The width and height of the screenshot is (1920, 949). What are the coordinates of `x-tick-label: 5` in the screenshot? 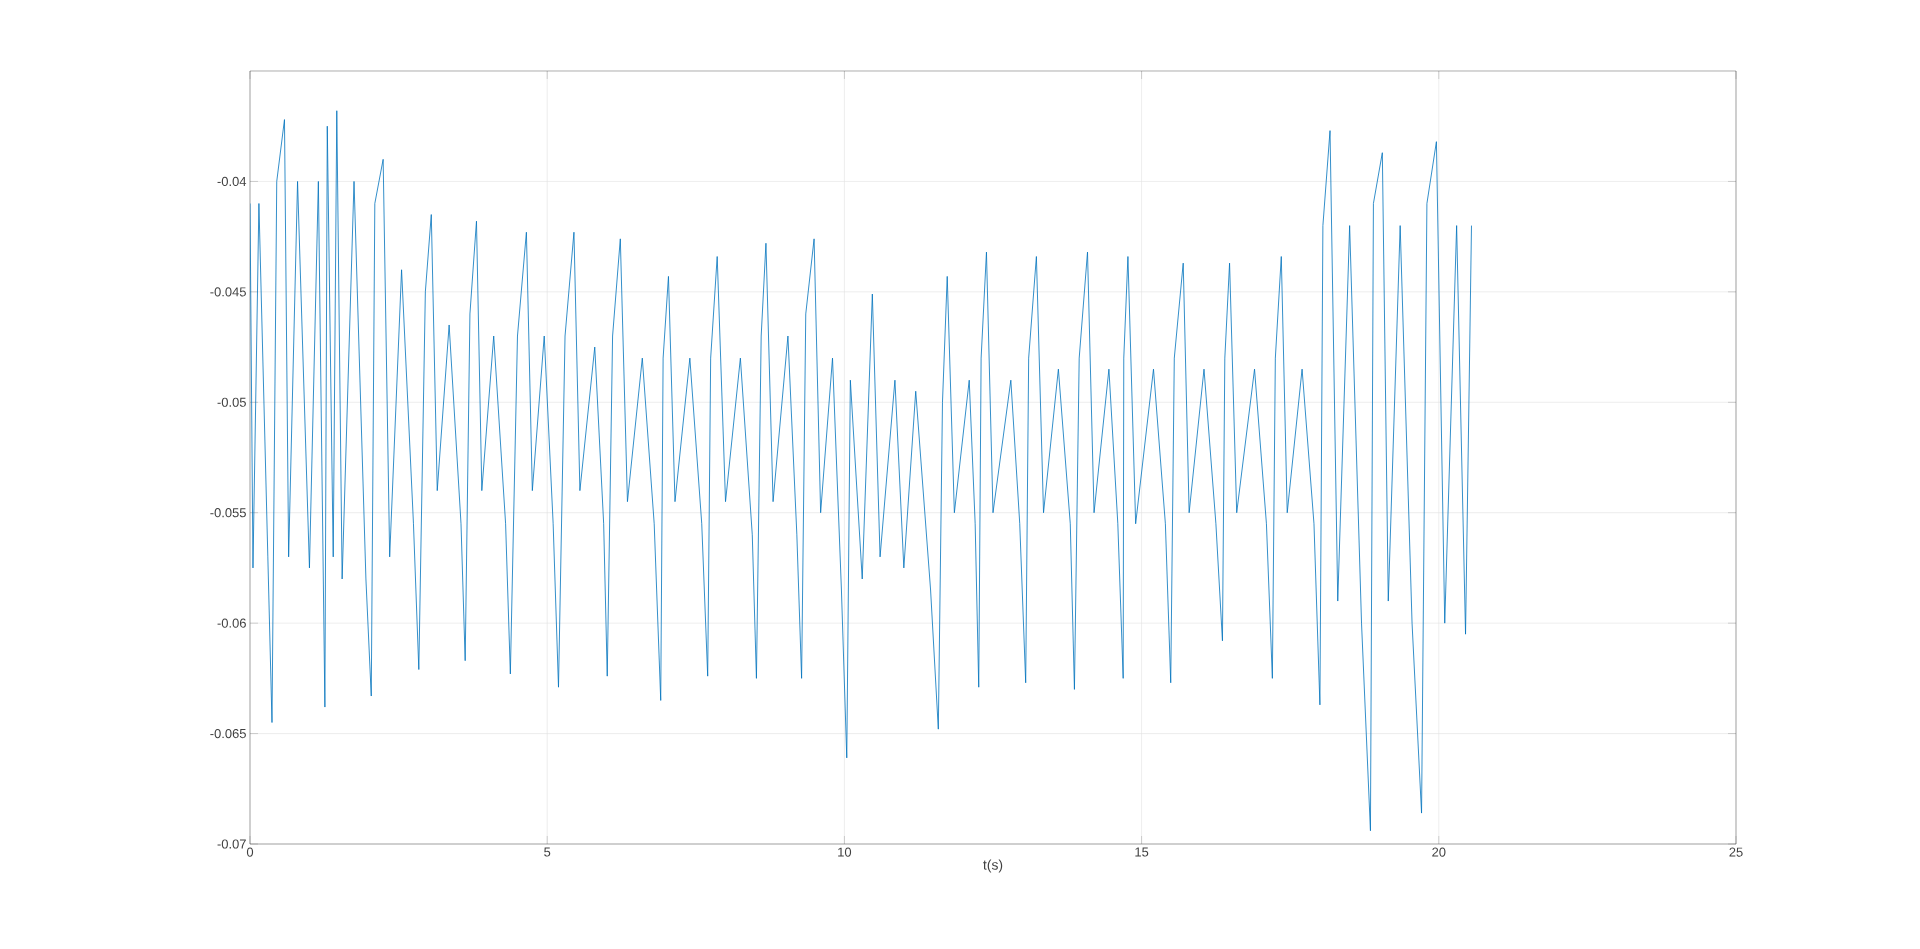 It's located at (547, 852).